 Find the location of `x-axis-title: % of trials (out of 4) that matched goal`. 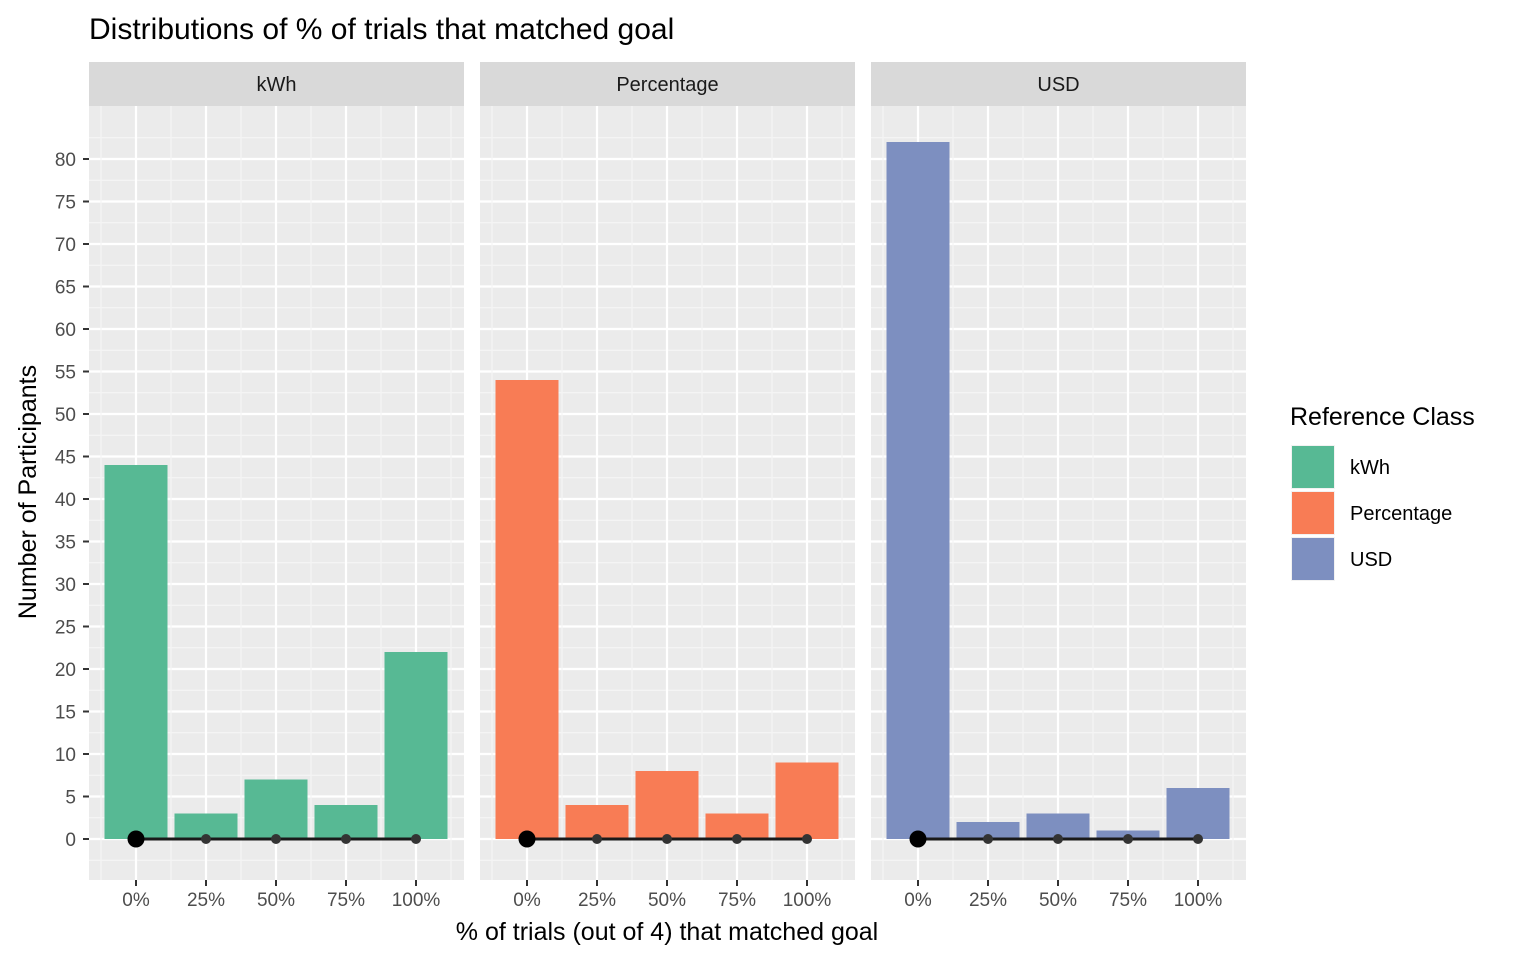

x-axis-title: % of trials (out of 4) that matched goal is located at coordinates (667, 932).